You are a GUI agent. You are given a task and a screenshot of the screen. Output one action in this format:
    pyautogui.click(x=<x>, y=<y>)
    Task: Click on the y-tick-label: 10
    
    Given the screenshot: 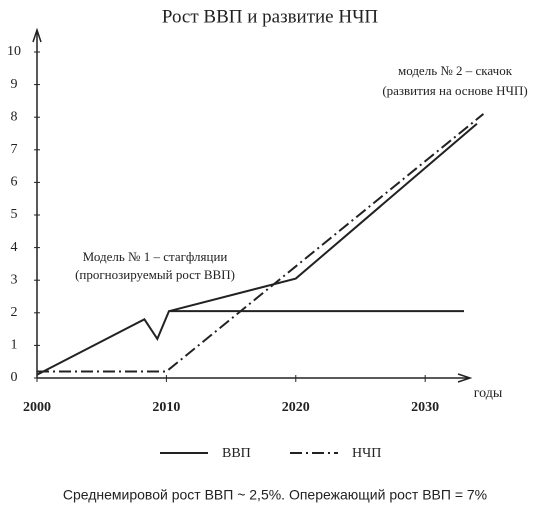 What is the action you would take?
    pyautogui.click(x=14, y=51)
    